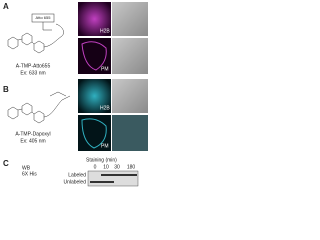  I want to click on excitation: Ex: 633 nm, so click(32, 73).